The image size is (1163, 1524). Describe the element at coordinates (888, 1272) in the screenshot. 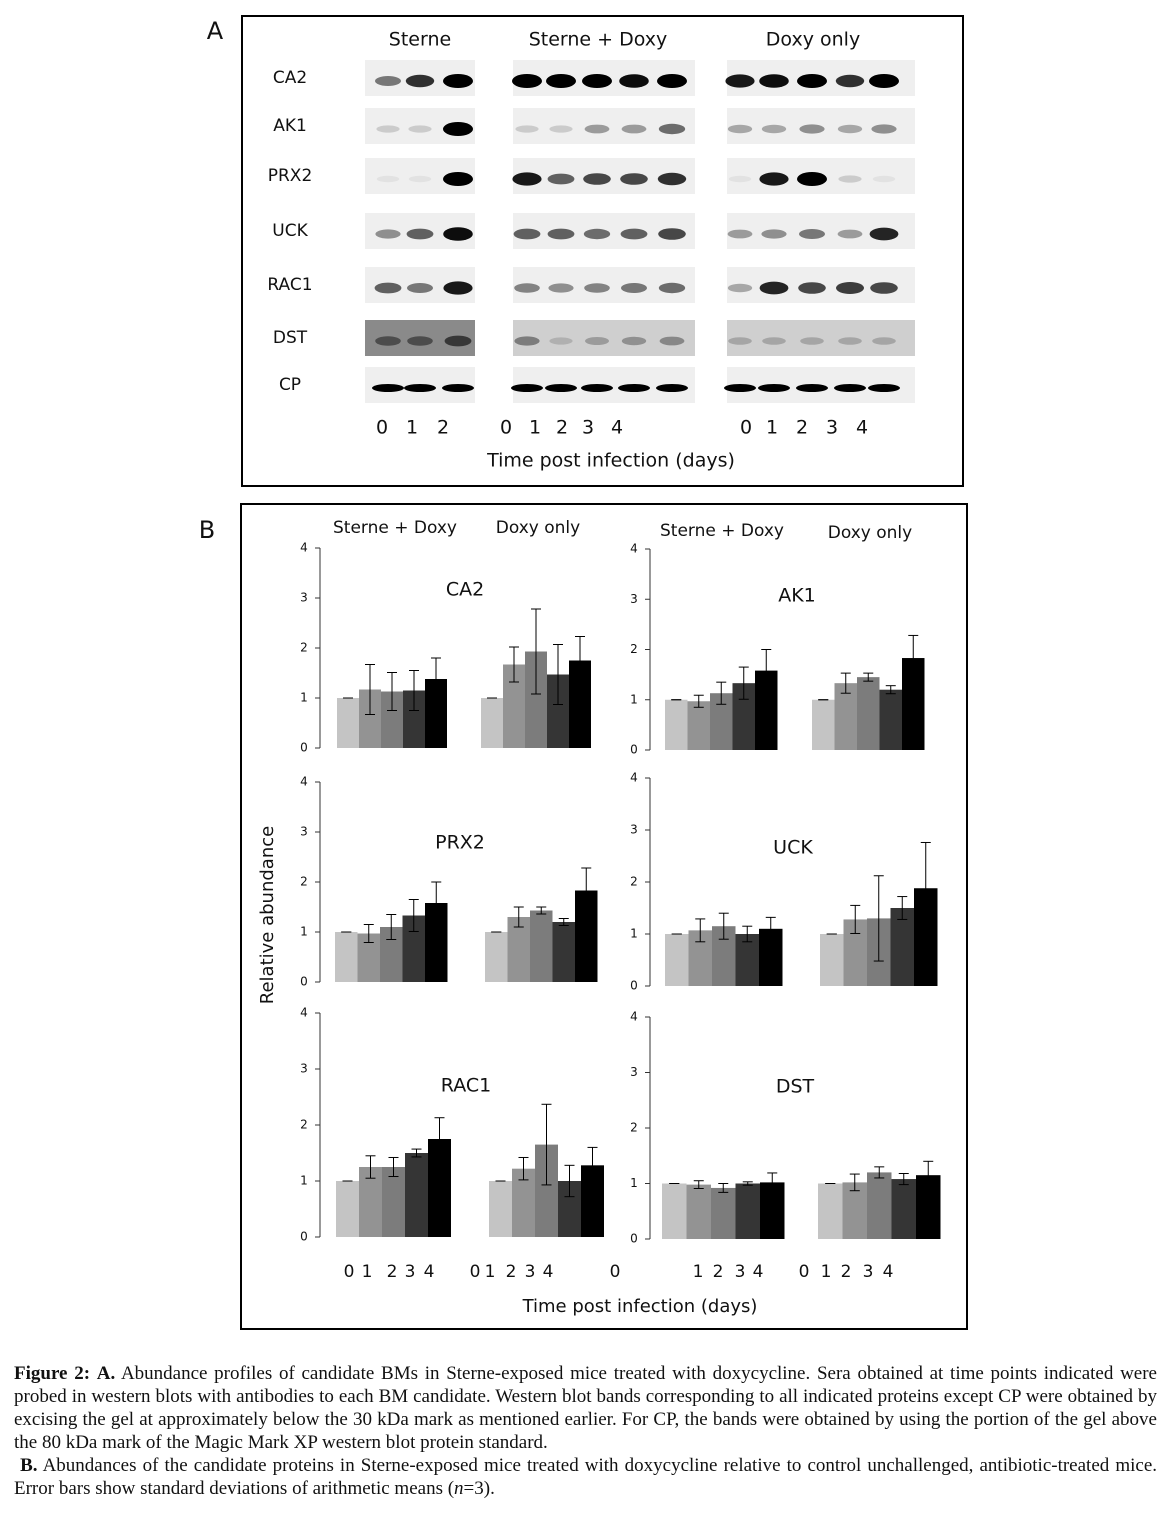

I see `x-tick-label: 4` at that location.